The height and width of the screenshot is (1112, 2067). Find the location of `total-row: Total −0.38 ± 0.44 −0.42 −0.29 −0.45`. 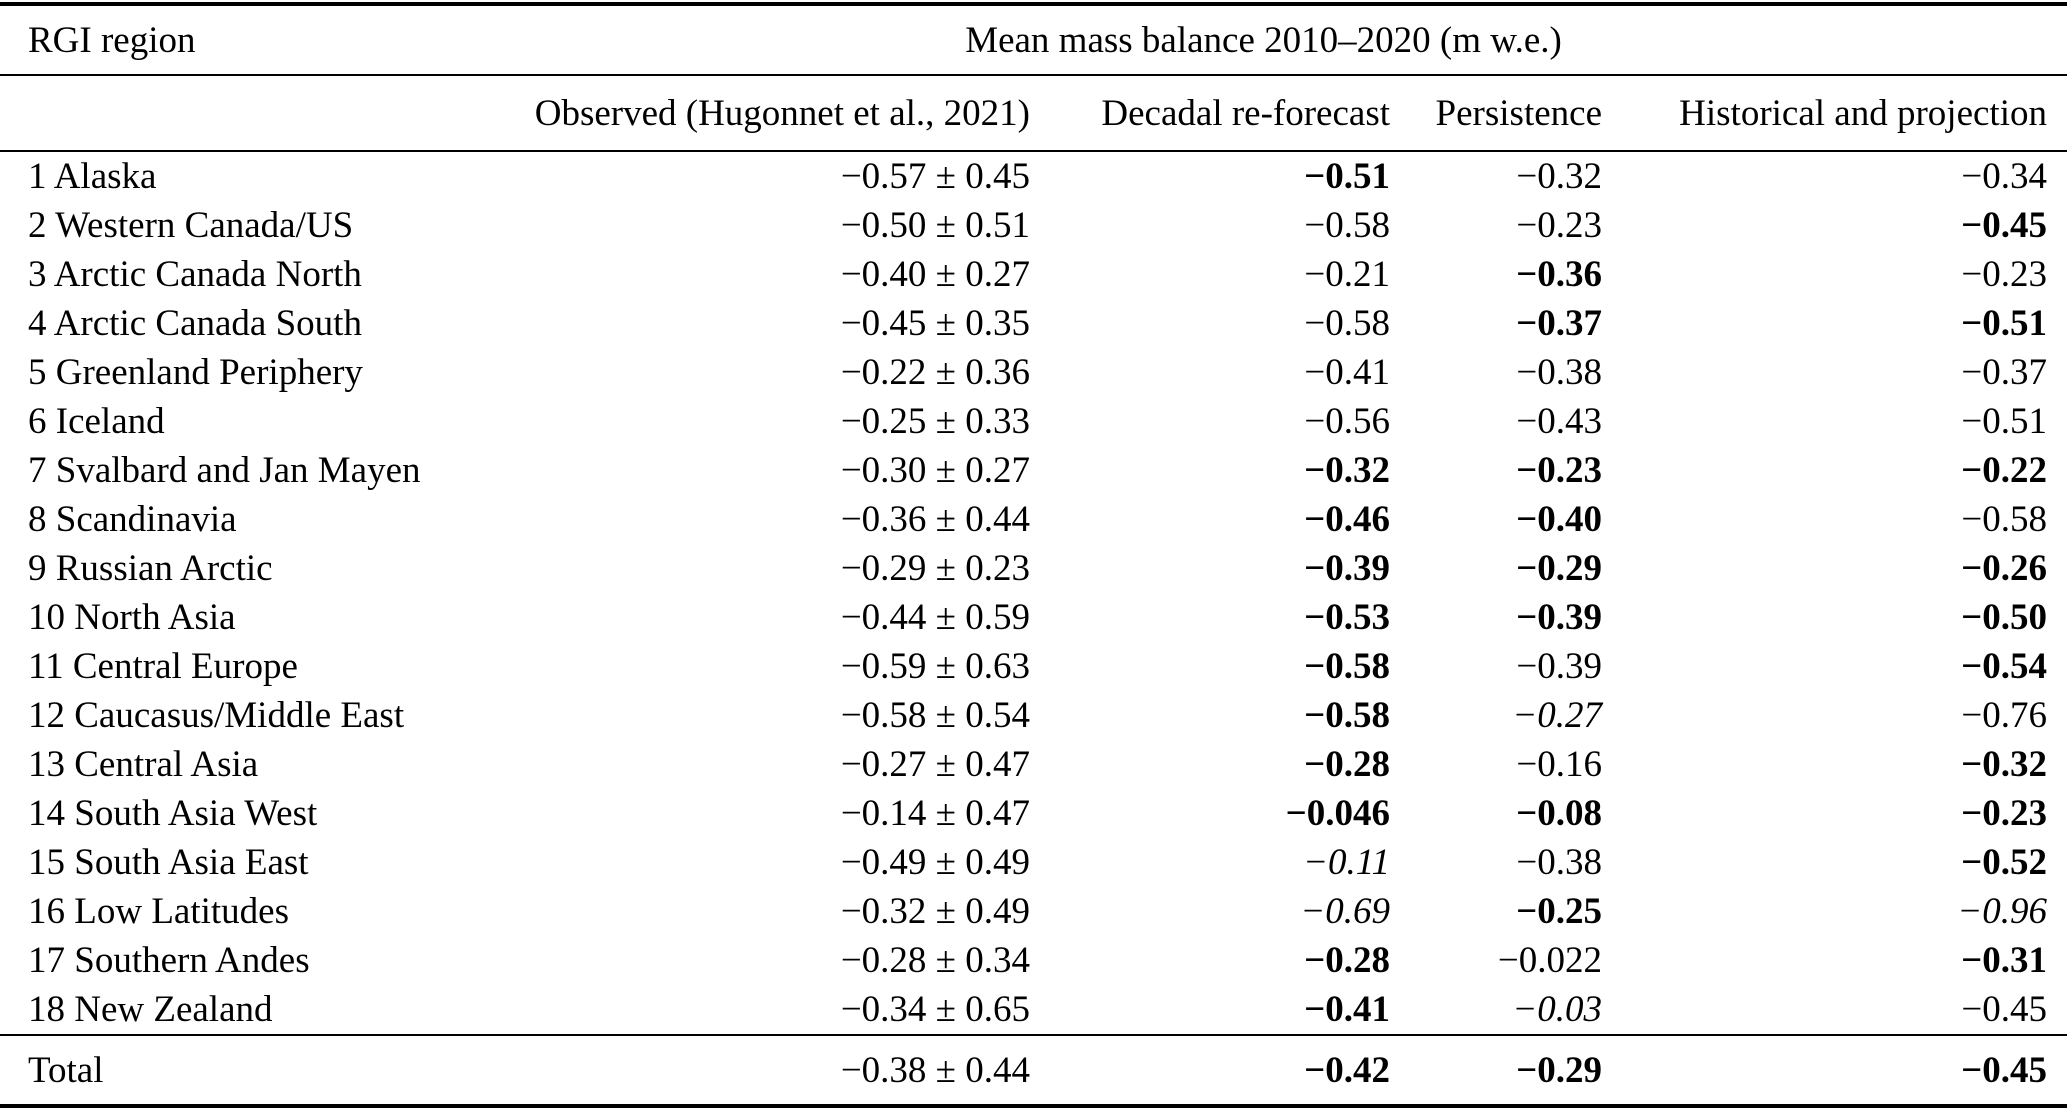

total-row: Total −0.38 ± 0.44 −0.42 −0.29 −0.45 is located at coordinates (1033, 1071).